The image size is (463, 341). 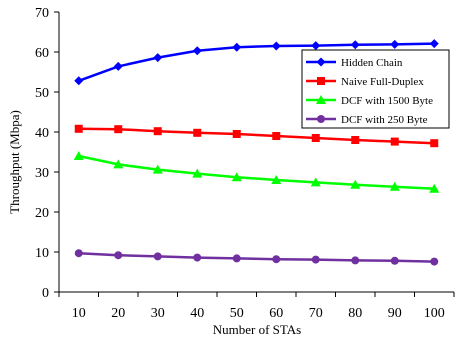 What do you see at coordinates (382, 82) in the screenshot?
I see `legend-label-naive-full-duplex: Naive Full-Duplex` at bounding box center [382, 82].